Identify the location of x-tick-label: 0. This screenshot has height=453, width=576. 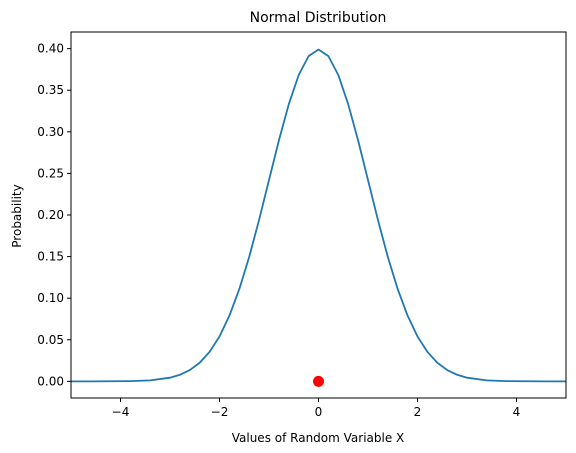
(319, 412).